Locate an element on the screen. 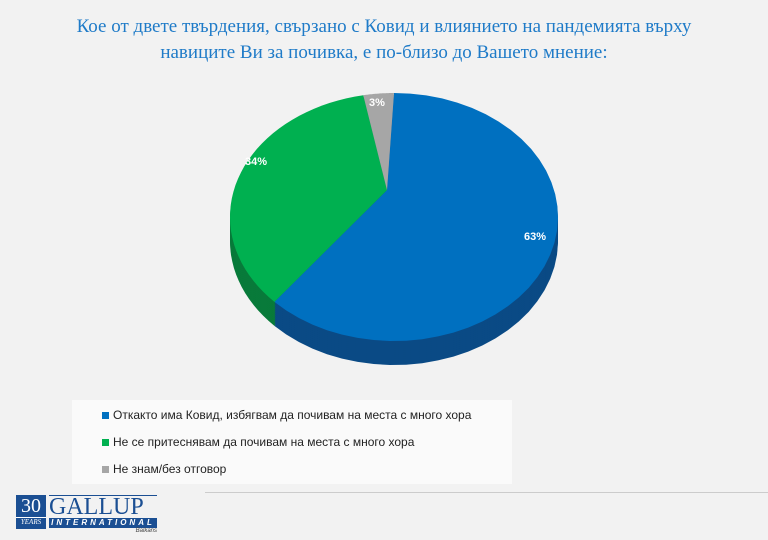 This screenshot has height=540, width=768. data-label: 34% is located at coordinates (256, 162).